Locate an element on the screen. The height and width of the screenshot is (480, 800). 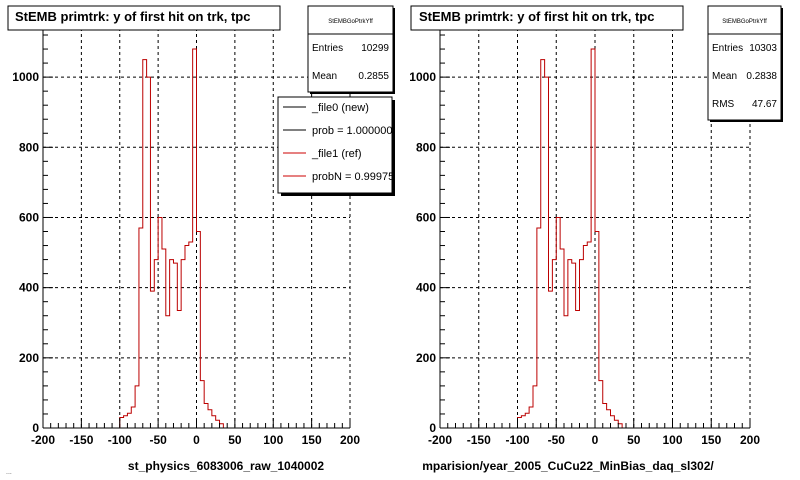
legend-label: prob = 1.000000 is located at coordinates (352, 131).